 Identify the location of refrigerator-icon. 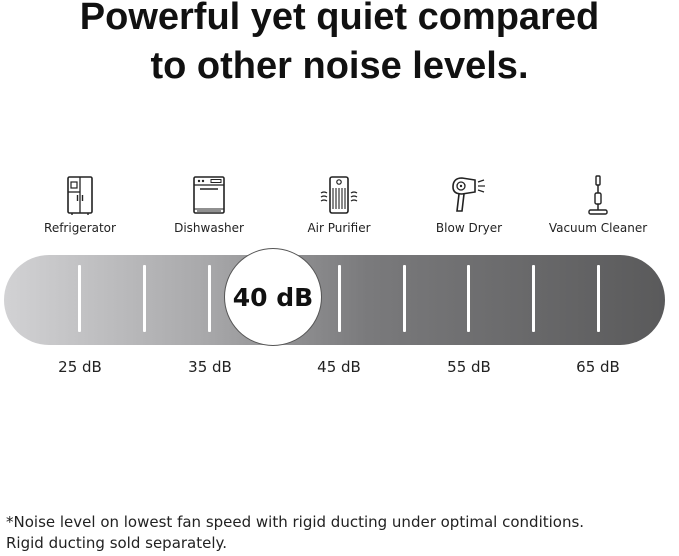
(80, 195).